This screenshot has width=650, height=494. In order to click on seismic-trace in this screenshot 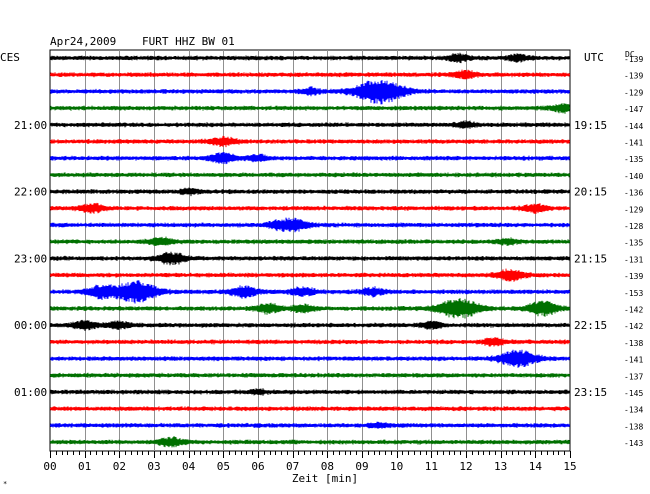, I will do `click(310, 92)`.